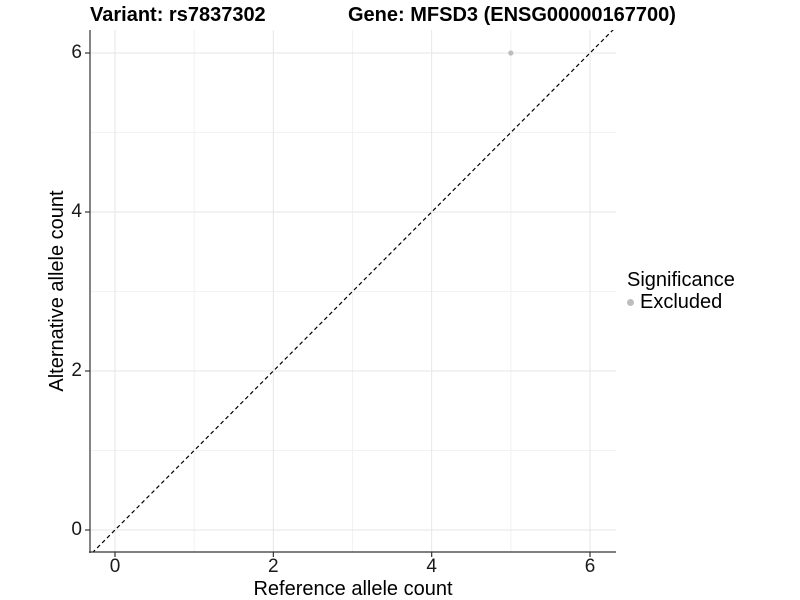 Image resolution: width=800 pixels, height=600 pixels. What do you see at coordinates (76, 370) in the screenshot?
I see `y-tick-label: 2` at bounding box center [76, 370].